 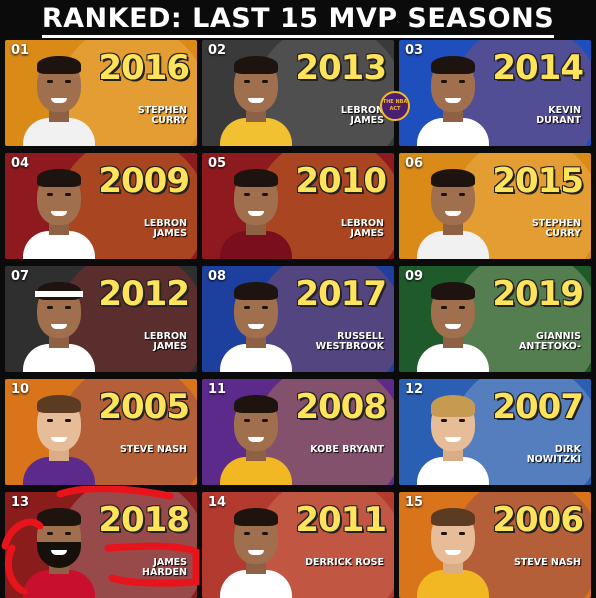 What do you see at coordinates (298, 545) in the screenshot?
I see `mvp-tile: 14 2011 DERRICK ROSE` at bounding box center [298, 545].